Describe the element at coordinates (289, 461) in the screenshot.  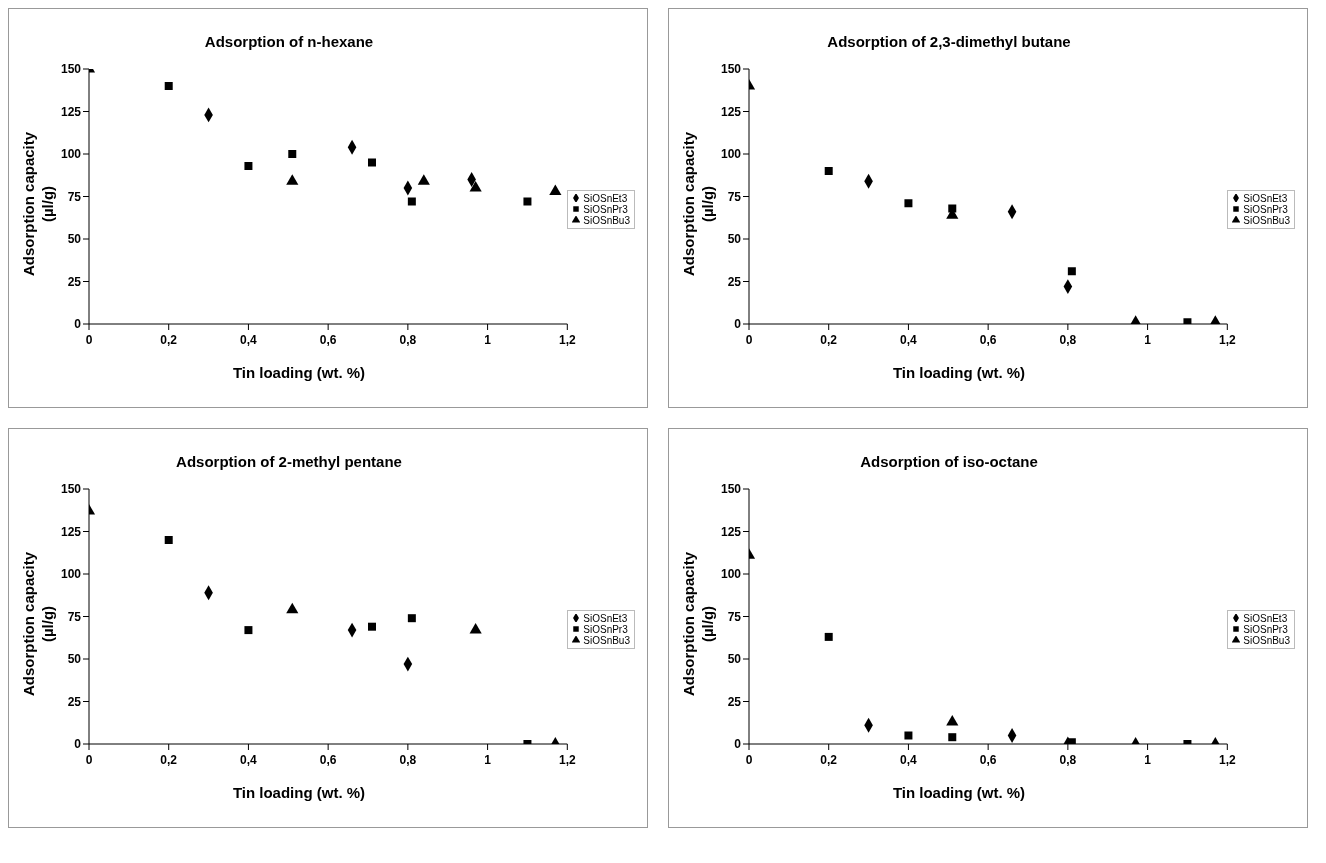
I see `chart-title: Adsorption of 2-methyl pentane` at that location.